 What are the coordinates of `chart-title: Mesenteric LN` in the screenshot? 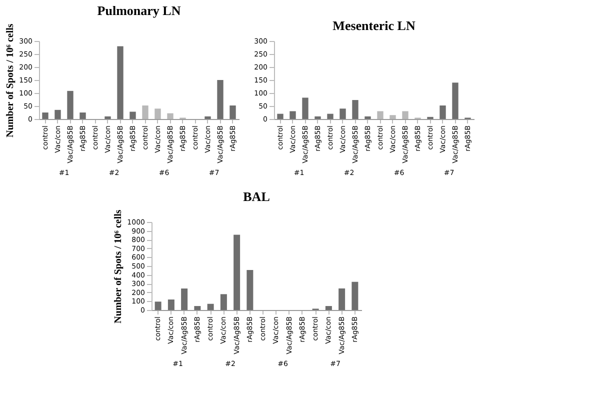 It's located at (374, 25).